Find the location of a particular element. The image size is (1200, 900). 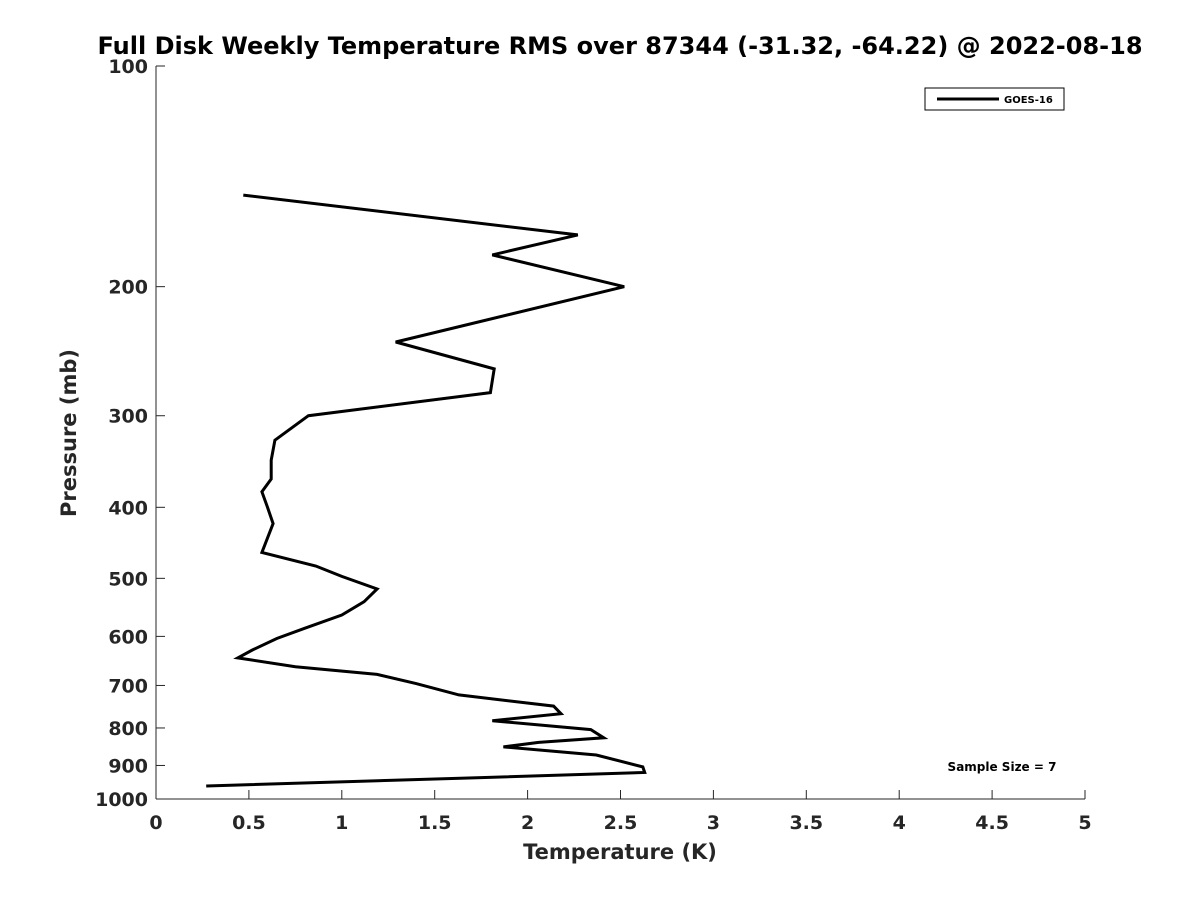

x-axis-label: Temperature (K) is located at coordinates (620, 852).